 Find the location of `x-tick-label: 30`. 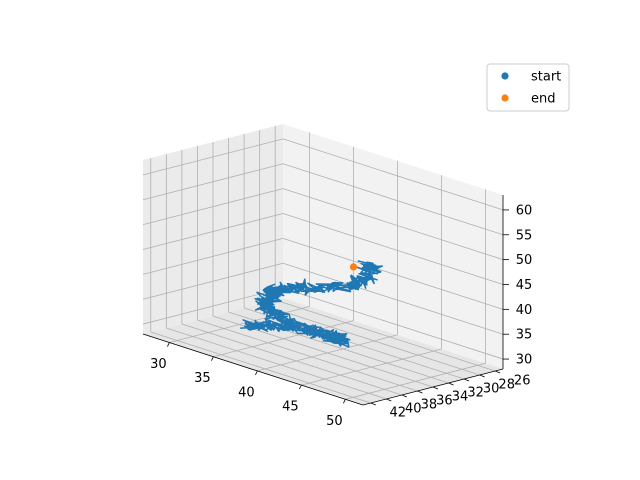

x-tick-label: 30 is located at coordinates (158, 364).